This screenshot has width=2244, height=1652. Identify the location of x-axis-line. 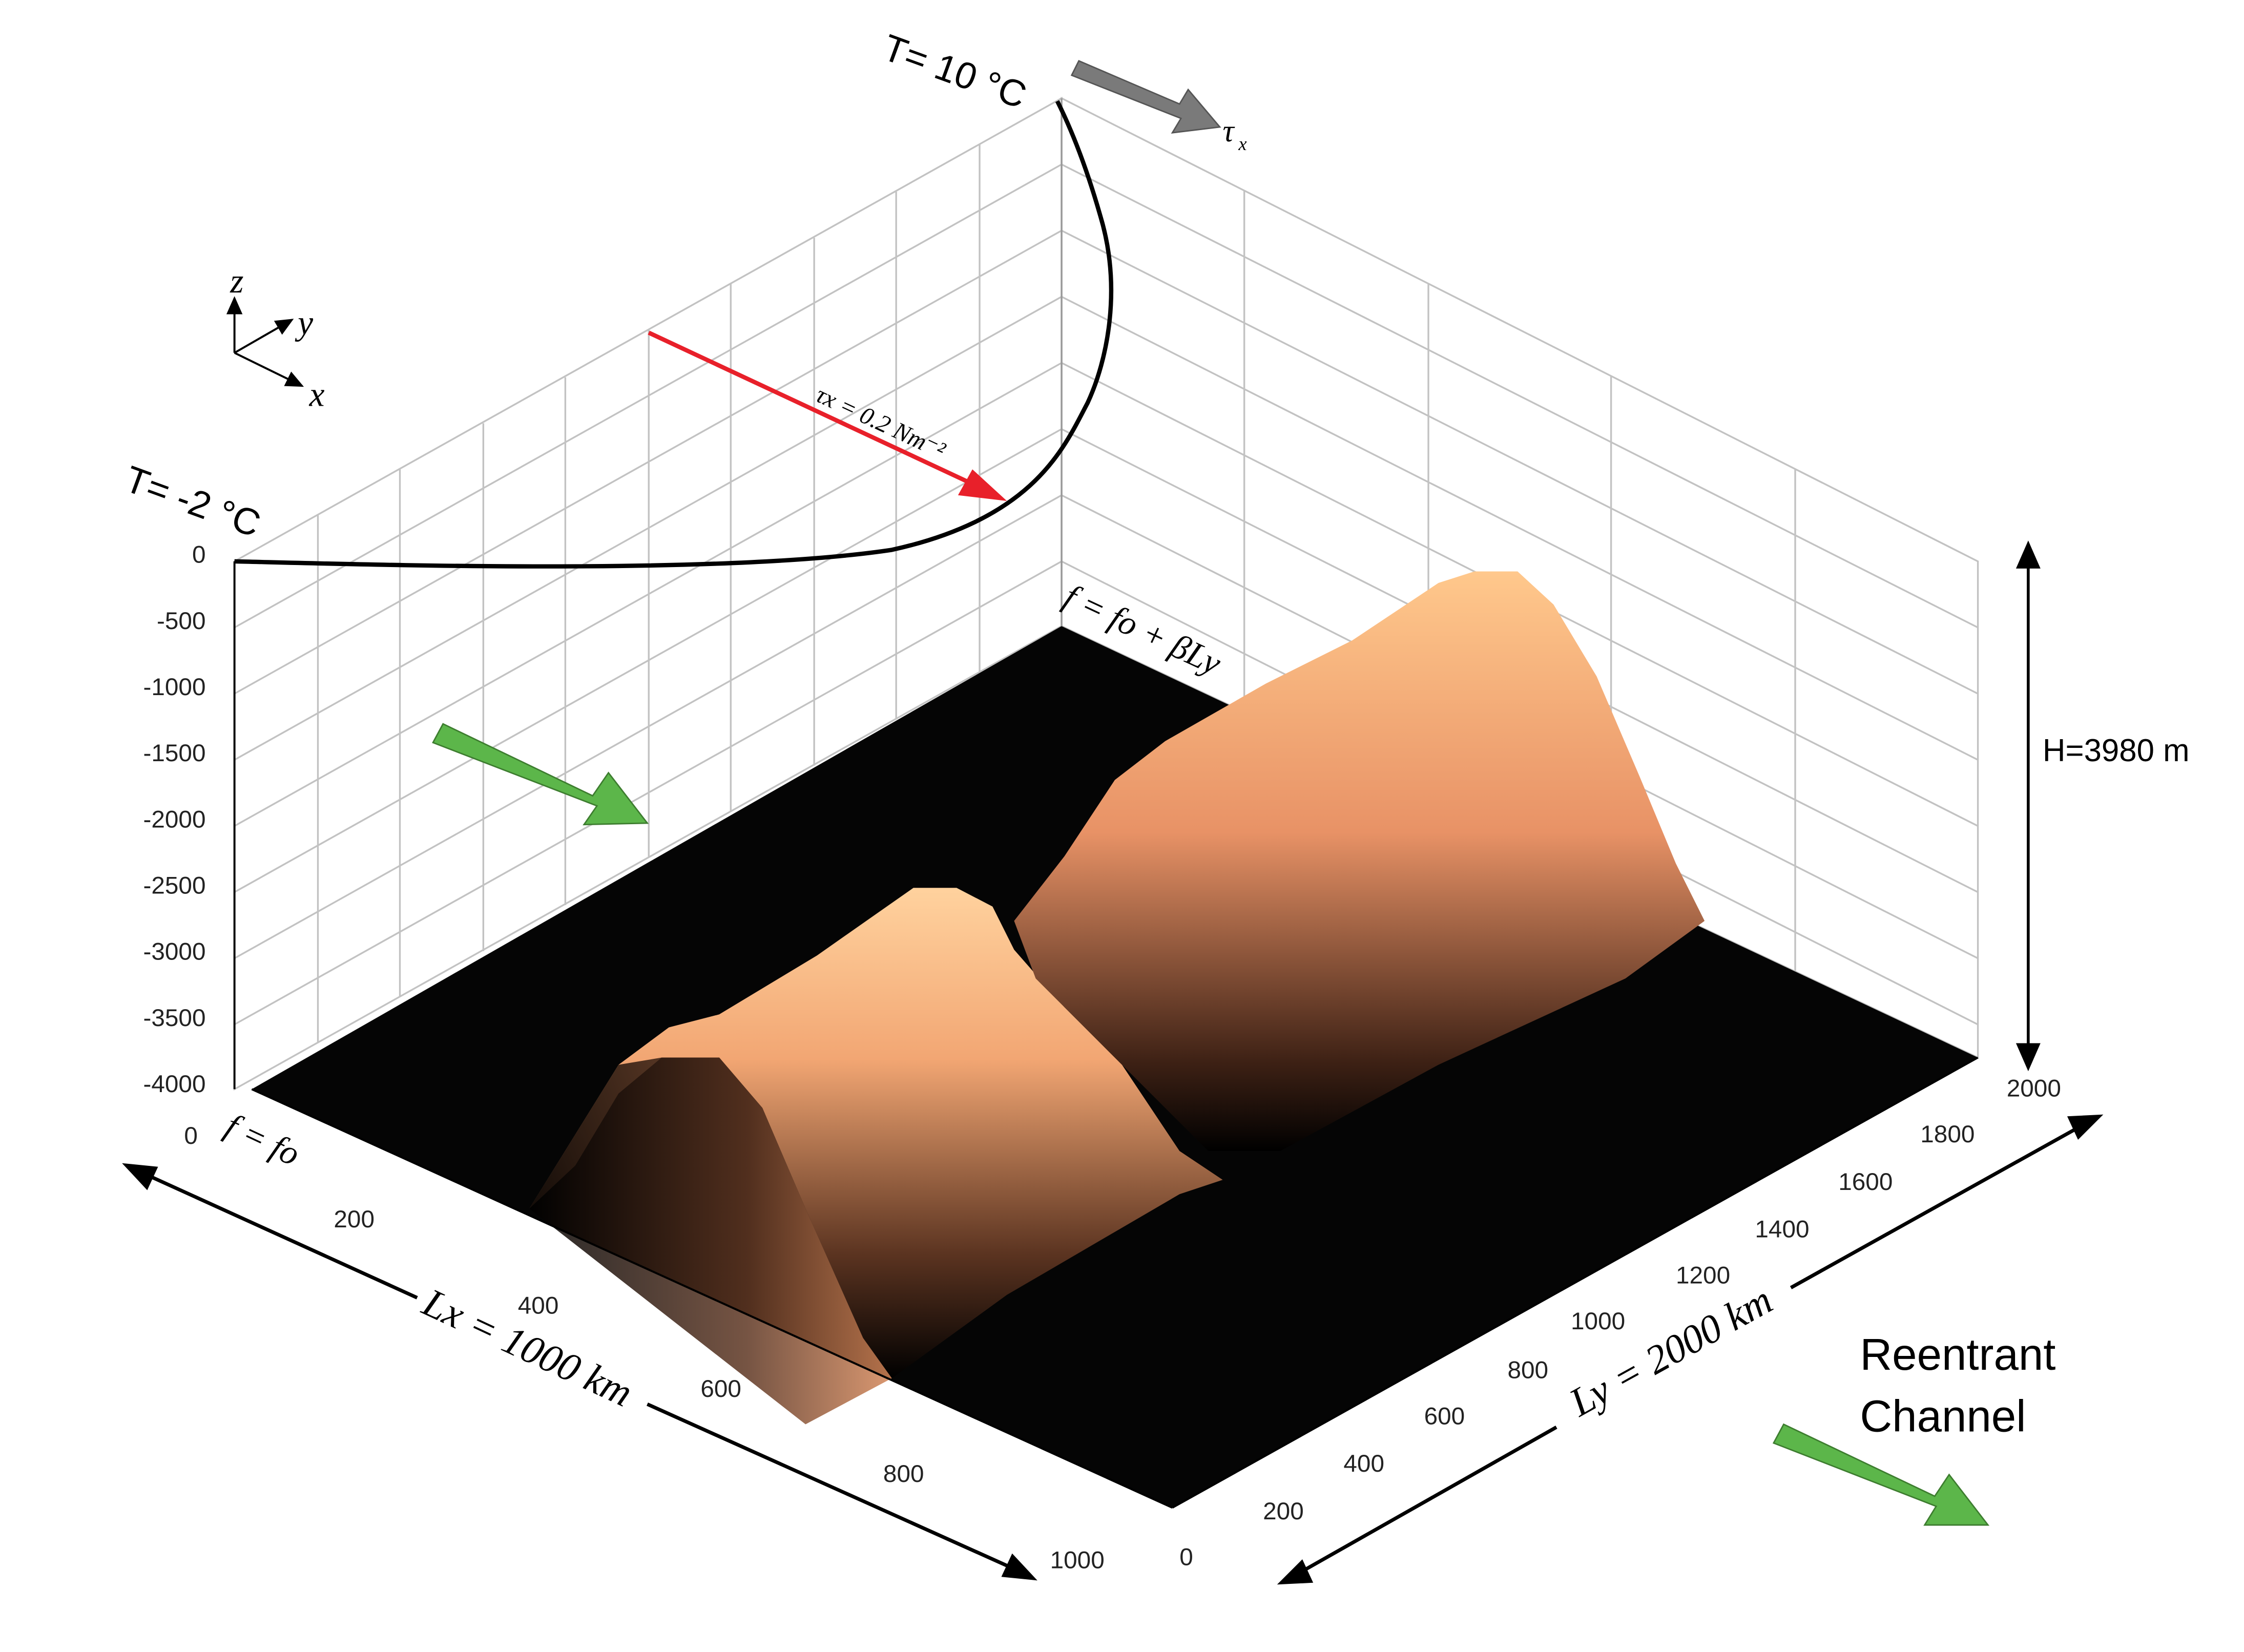
(712, 1299).